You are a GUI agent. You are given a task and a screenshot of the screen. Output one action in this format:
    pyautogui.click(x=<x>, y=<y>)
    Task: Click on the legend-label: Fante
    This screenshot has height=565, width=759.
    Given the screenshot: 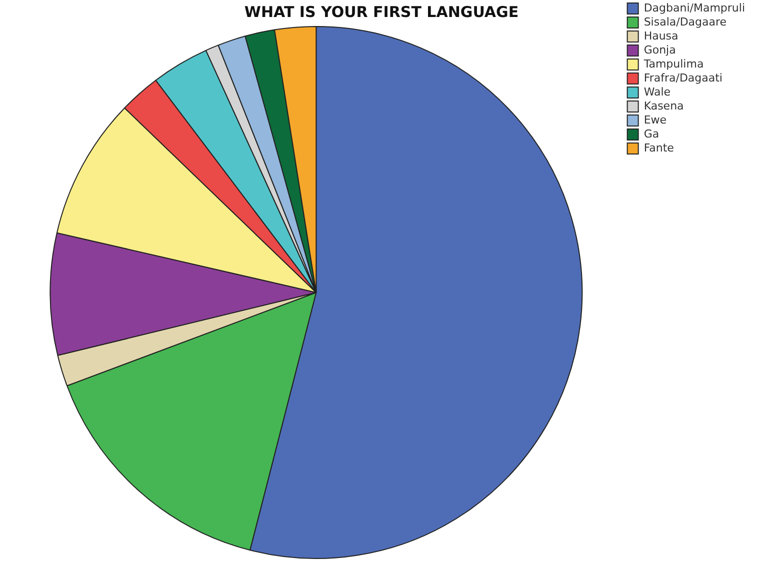 What is the action you would take?
    pyautogui.click(x=659, y=147)
    